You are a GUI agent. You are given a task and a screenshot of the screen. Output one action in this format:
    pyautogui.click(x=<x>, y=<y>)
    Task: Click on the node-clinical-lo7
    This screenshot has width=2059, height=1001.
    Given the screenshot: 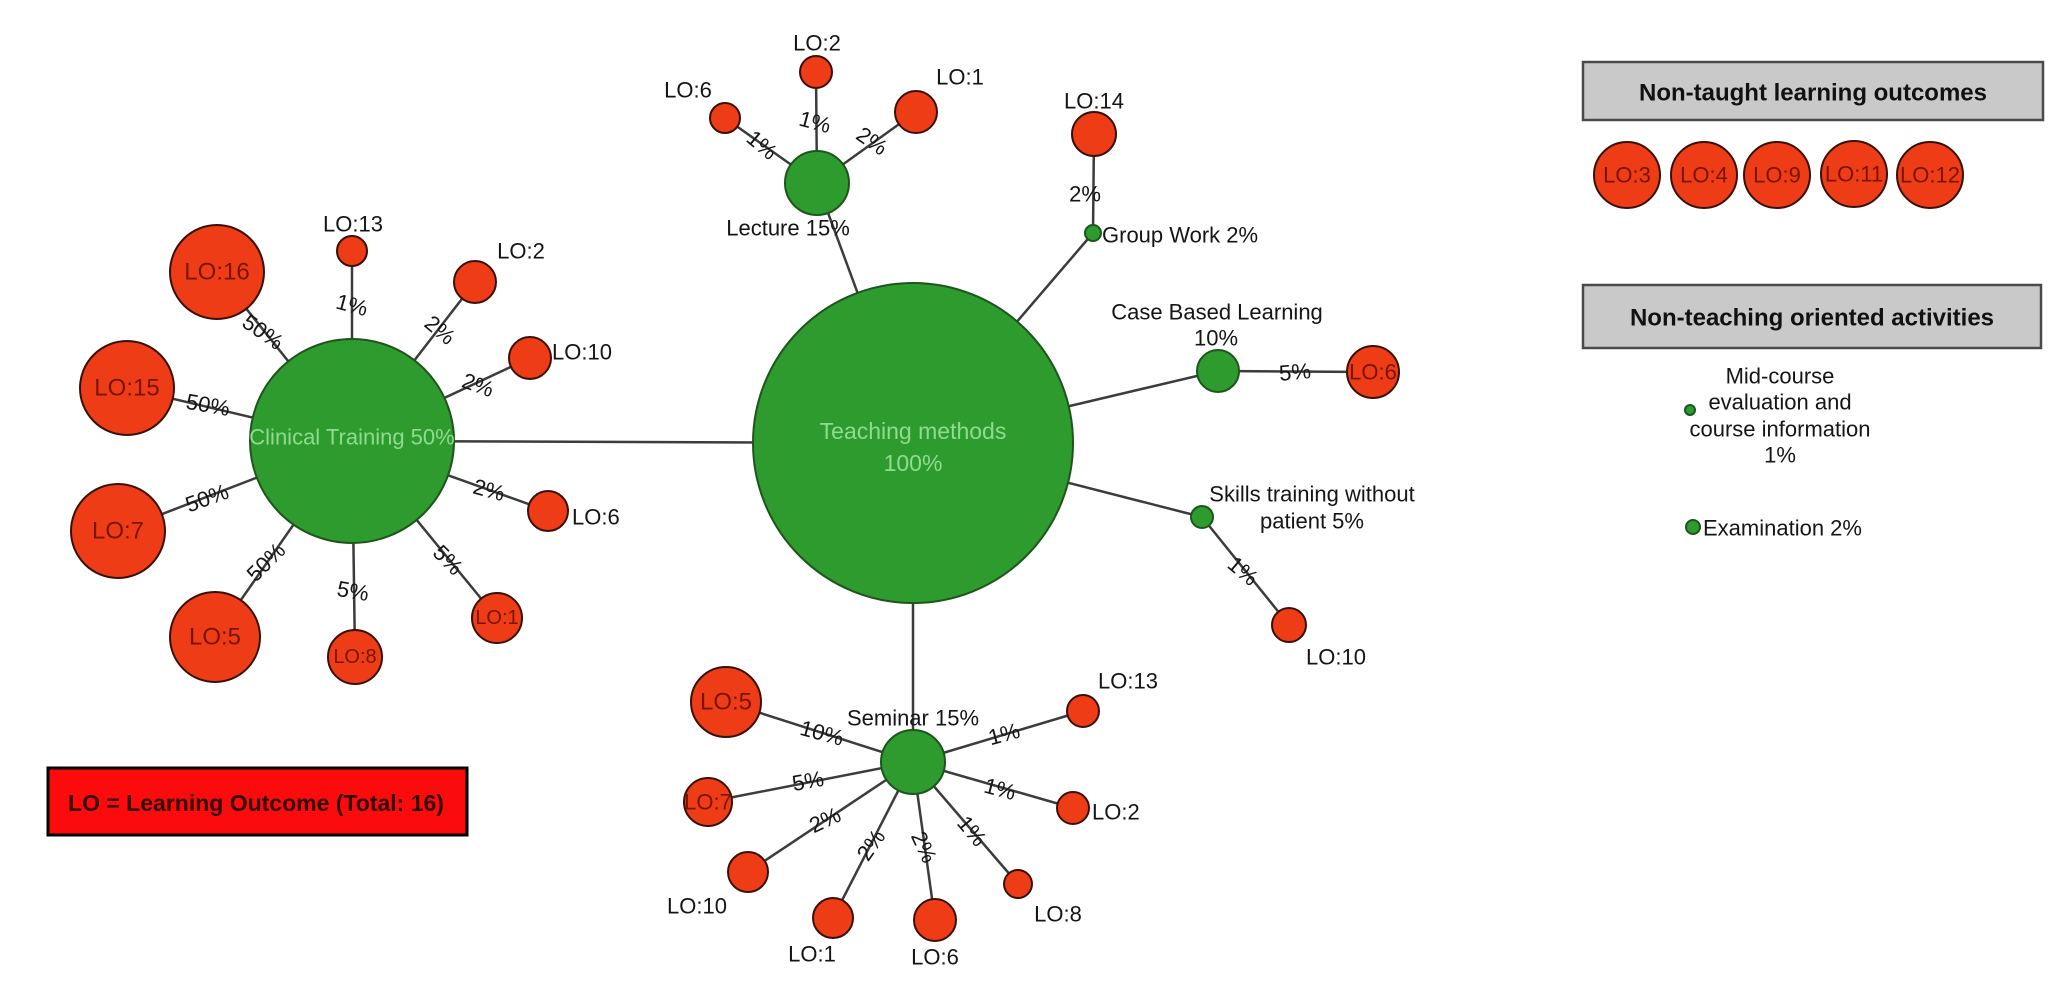 What is the action you would take?
    pyautogui.click(x=118, y=531)
    